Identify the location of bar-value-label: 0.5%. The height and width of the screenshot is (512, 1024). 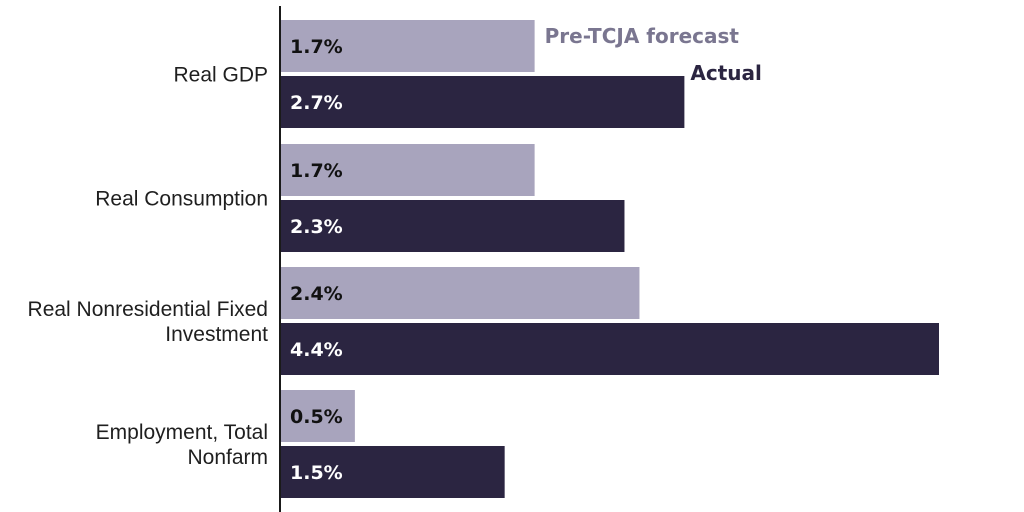
(316, 417).